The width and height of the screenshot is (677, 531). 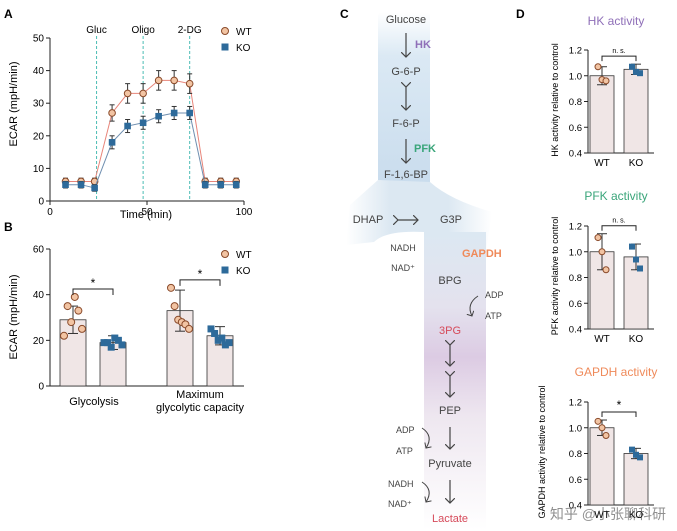 What do you see at coordinates (406, 124) in the screenshot?
I see `metabolite-f6p: F-6-P` at bounding box center [406, 124].